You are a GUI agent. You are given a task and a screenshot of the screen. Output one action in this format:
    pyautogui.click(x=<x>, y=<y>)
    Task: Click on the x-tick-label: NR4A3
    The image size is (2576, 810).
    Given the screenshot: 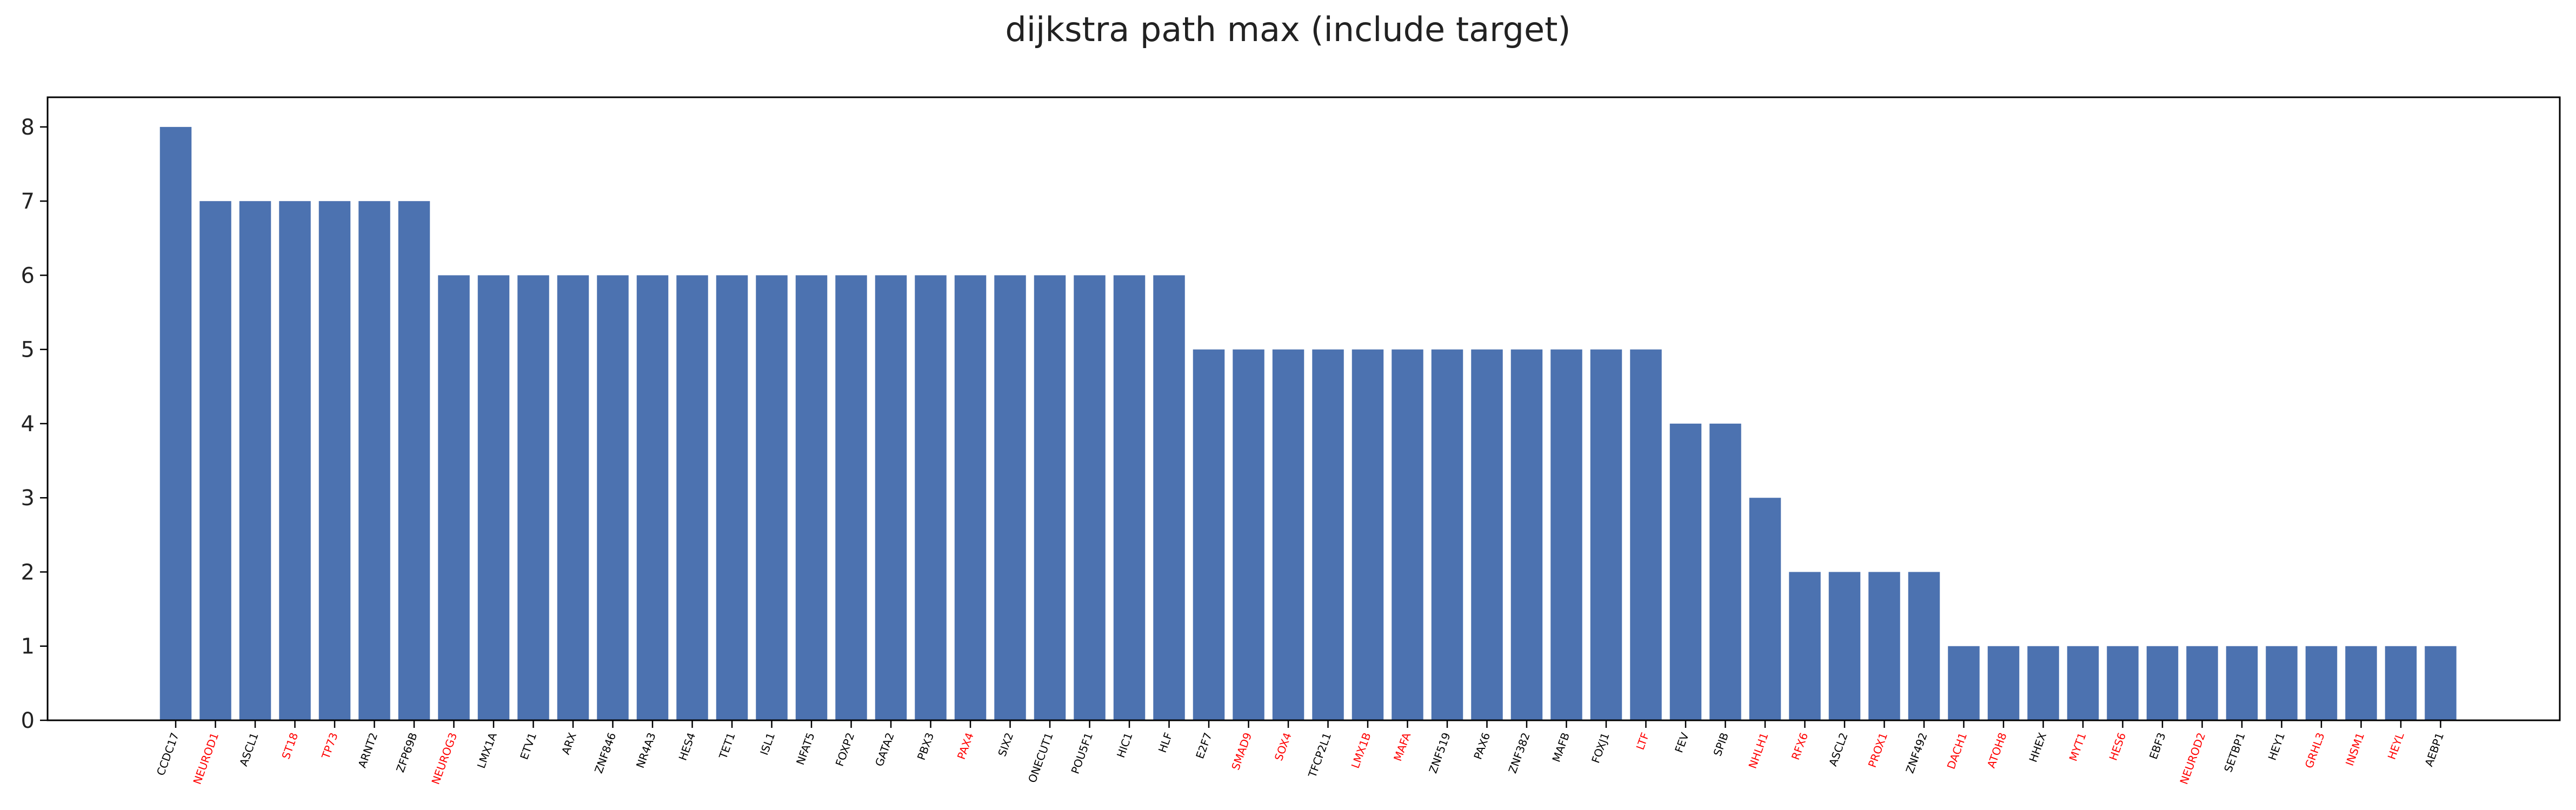 What is the action you would take?
    pyautogui.click(x=646, y=750)
    